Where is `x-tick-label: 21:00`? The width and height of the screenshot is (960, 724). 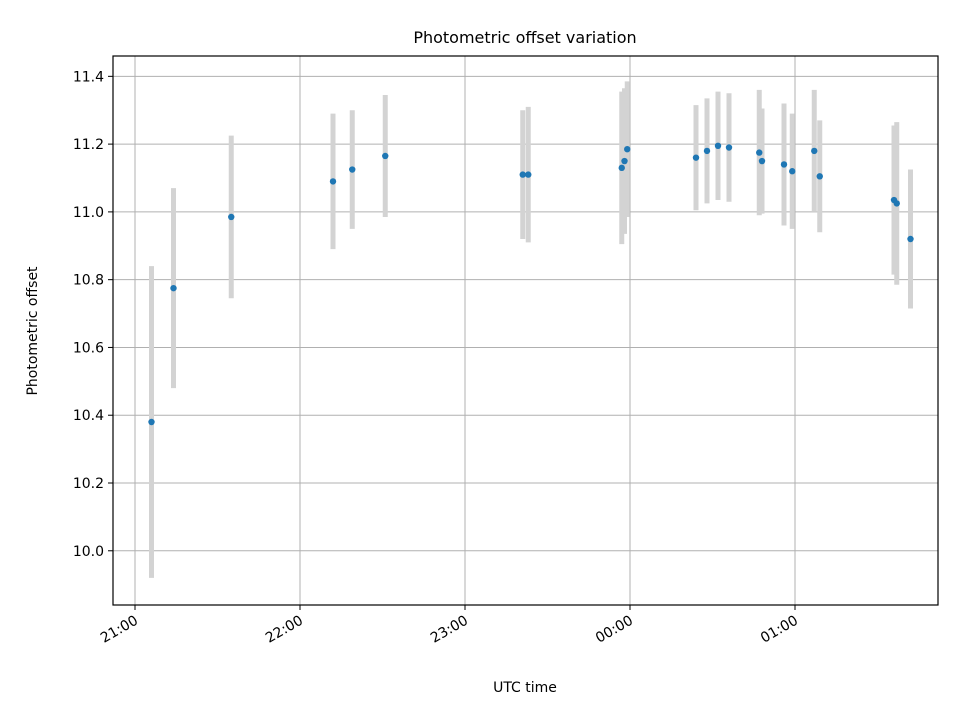
x-tick-label: 21:00 is located at coordinates (119, 630).